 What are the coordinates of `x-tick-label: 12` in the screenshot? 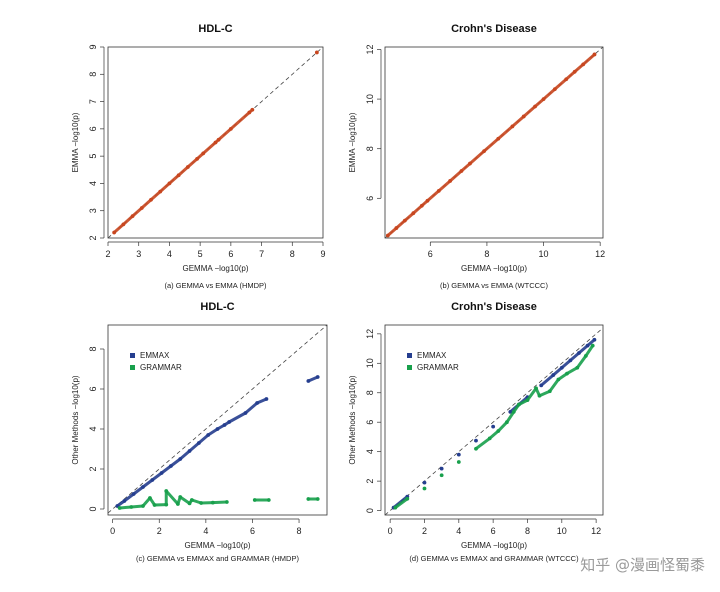 It's located at (600, 254).